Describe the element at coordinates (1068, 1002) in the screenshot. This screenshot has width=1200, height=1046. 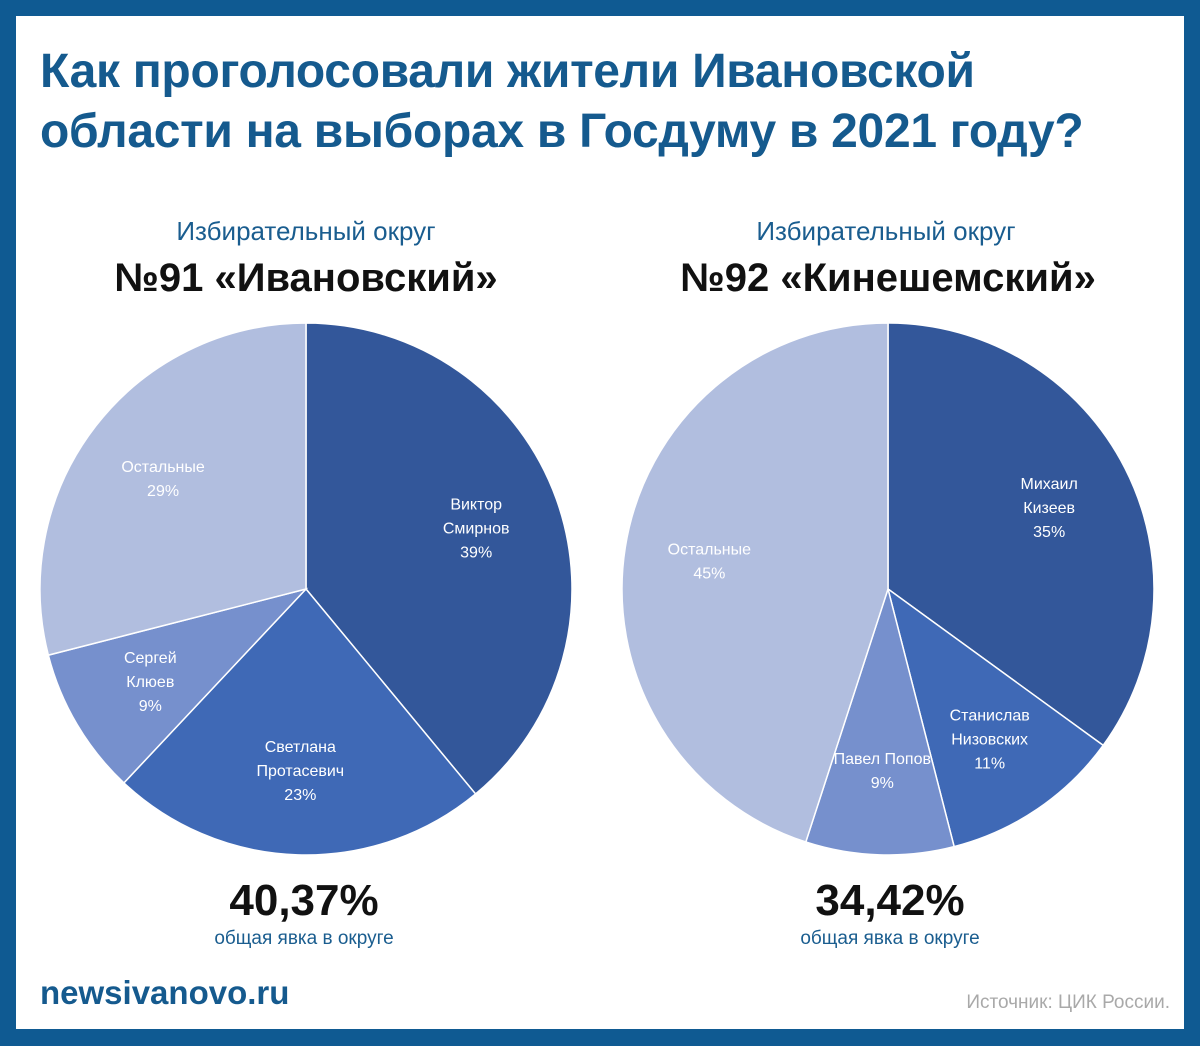
I see `source-note: Источник: ЦИК России.` at that location.